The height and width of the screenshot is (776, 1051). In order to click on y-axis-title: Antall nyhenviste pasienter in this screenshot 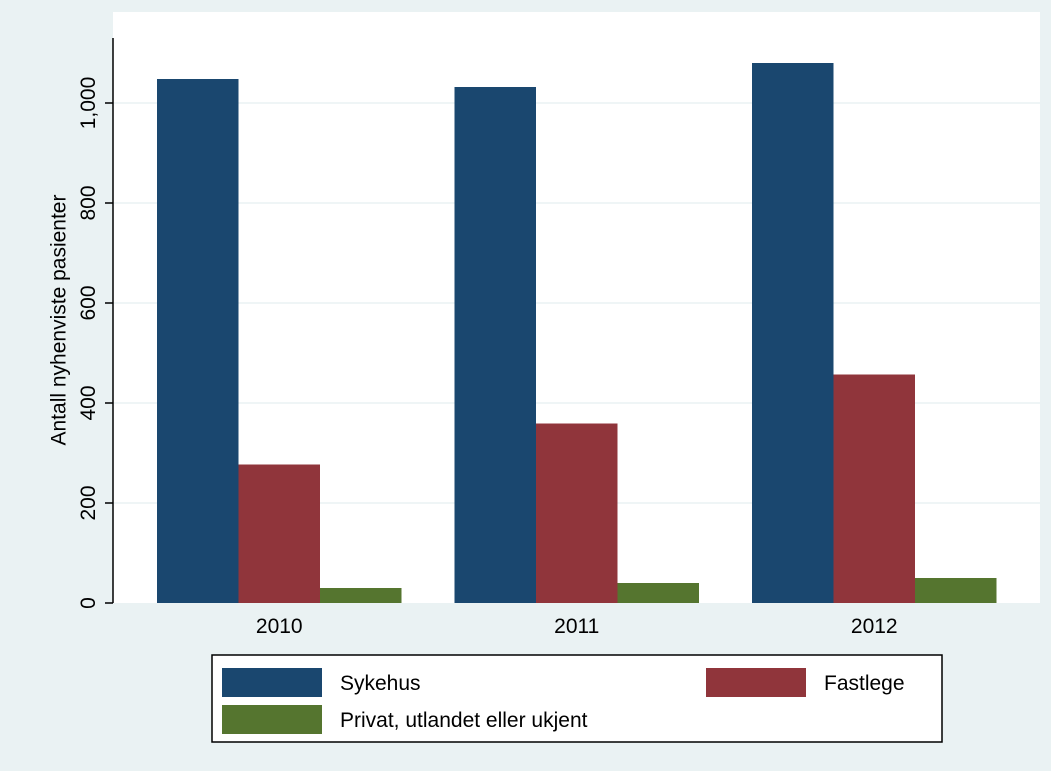, I will do `click(59, 320)`.